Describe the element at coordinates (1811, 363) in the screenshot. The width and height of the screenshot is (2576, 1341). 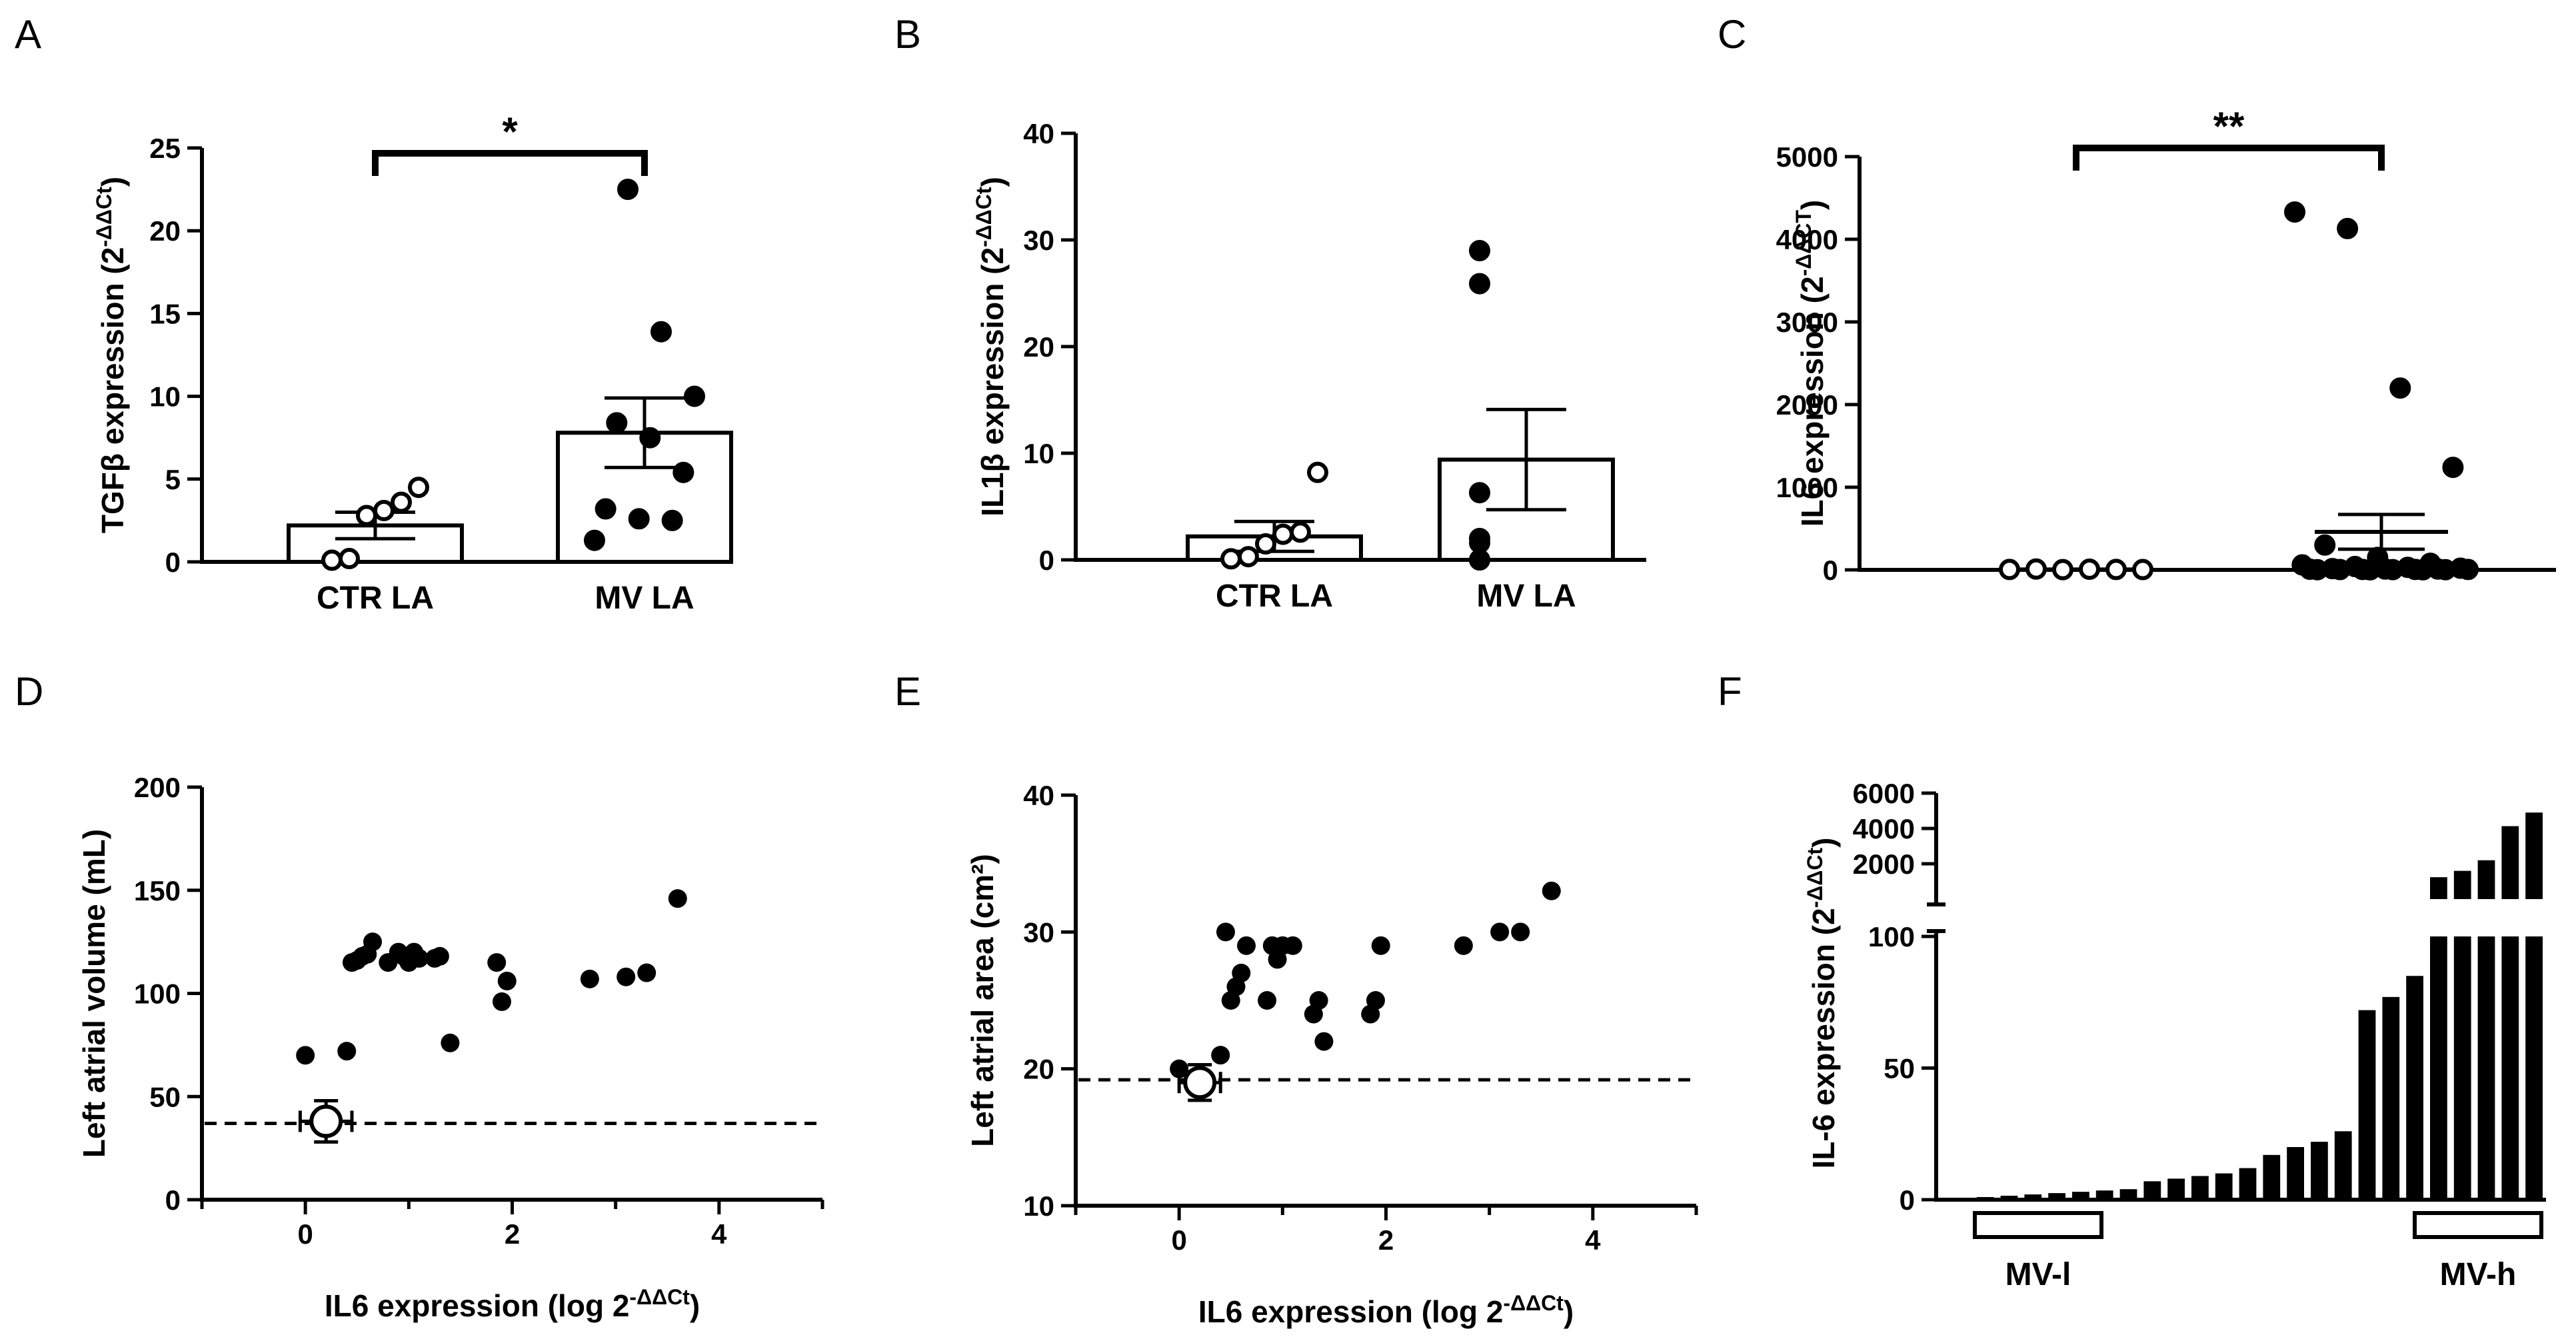
I see `y-axis-label: IL6 expression (2-ΔΔCT)` at that location.